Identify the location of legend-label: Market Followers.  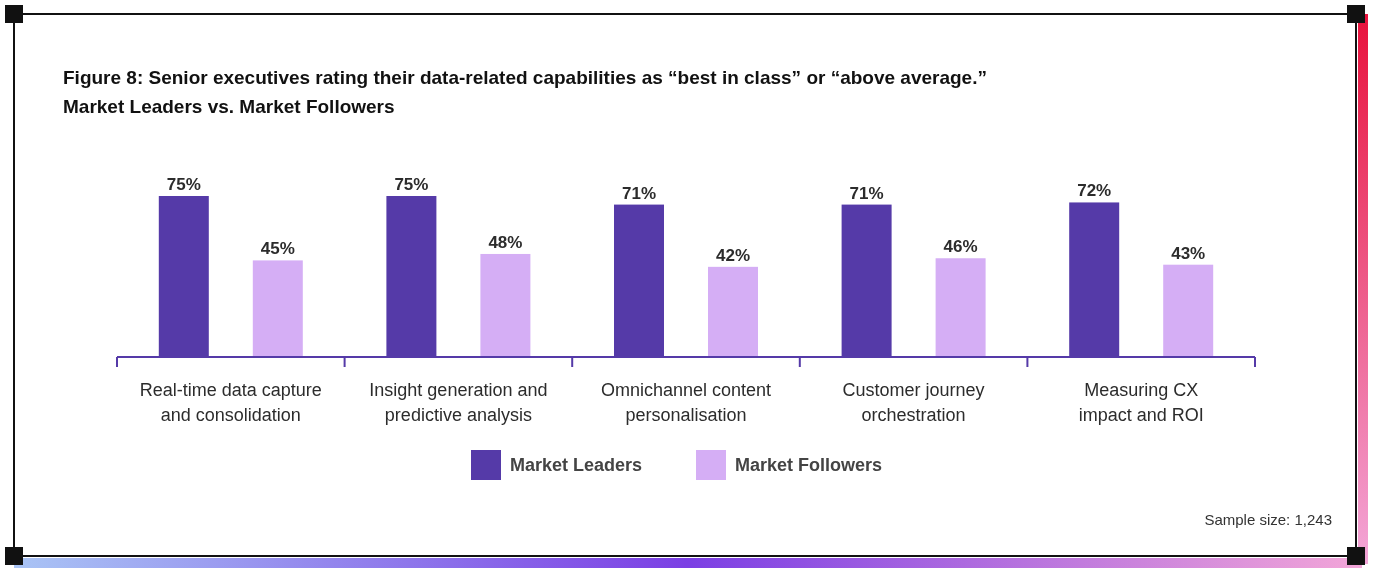
(809, 465).